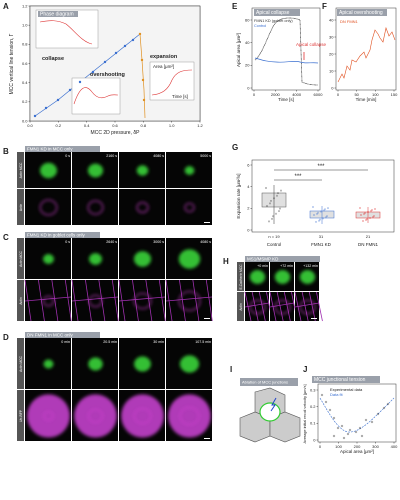 The height and width of the screenshot is (500, 400). Describe the element at coordinates (346, 389) in the screenshot. I see `legend-entry: Experimental data` at that location.